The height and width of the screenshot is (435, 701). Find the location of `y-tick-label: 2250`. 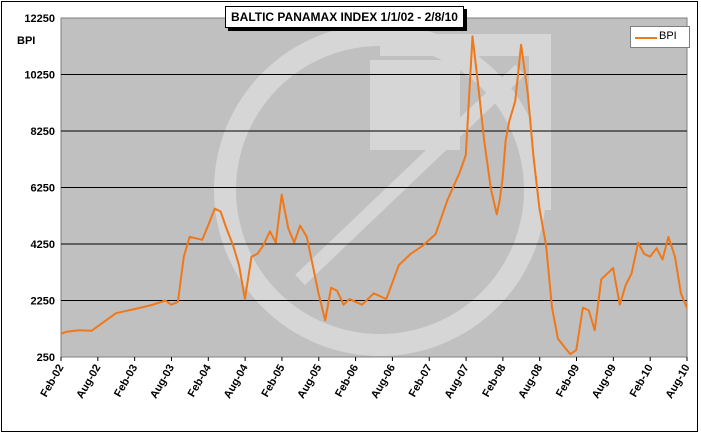

y-tick-label: 2250 is located at coordinates (43, 302).